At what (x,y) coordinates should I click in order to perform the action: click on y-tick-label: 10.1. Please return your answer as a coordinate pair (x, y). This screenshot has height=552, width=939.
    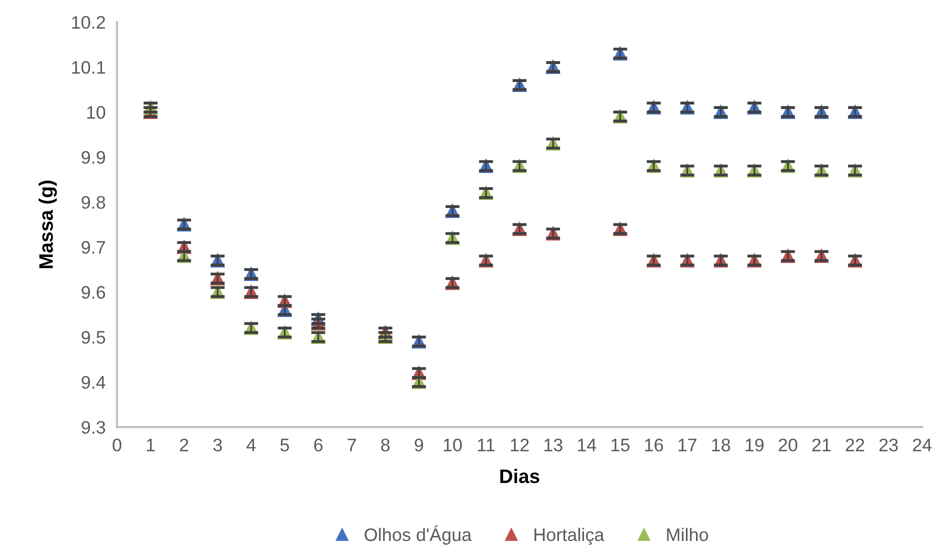
    Looking at the image, I should click on (89, 67).